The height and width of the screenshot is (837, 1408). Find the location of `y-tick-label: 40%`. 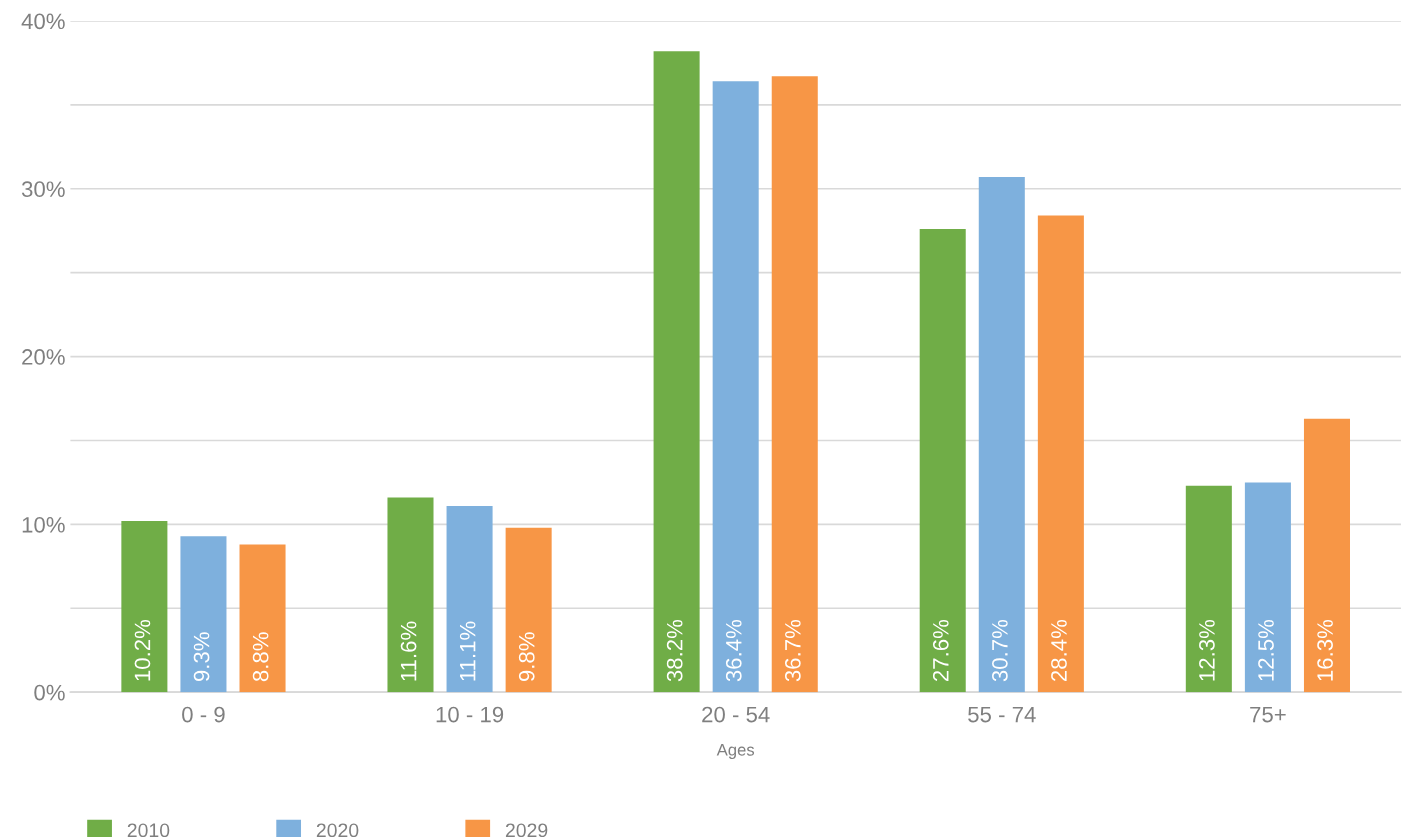

y-tick-label: 40% is located at coordinates (43, 21).